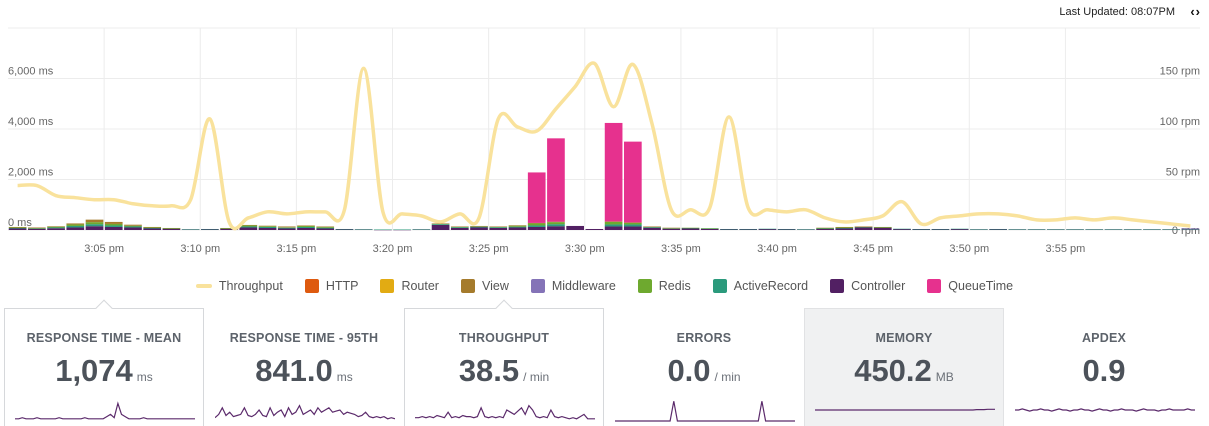 This screenshot has height=426, width=1209. What do you see at coordinates (536, 197) in the screenshot?
I see `bar-segment-queue-time` at bounding box center [536, 197].